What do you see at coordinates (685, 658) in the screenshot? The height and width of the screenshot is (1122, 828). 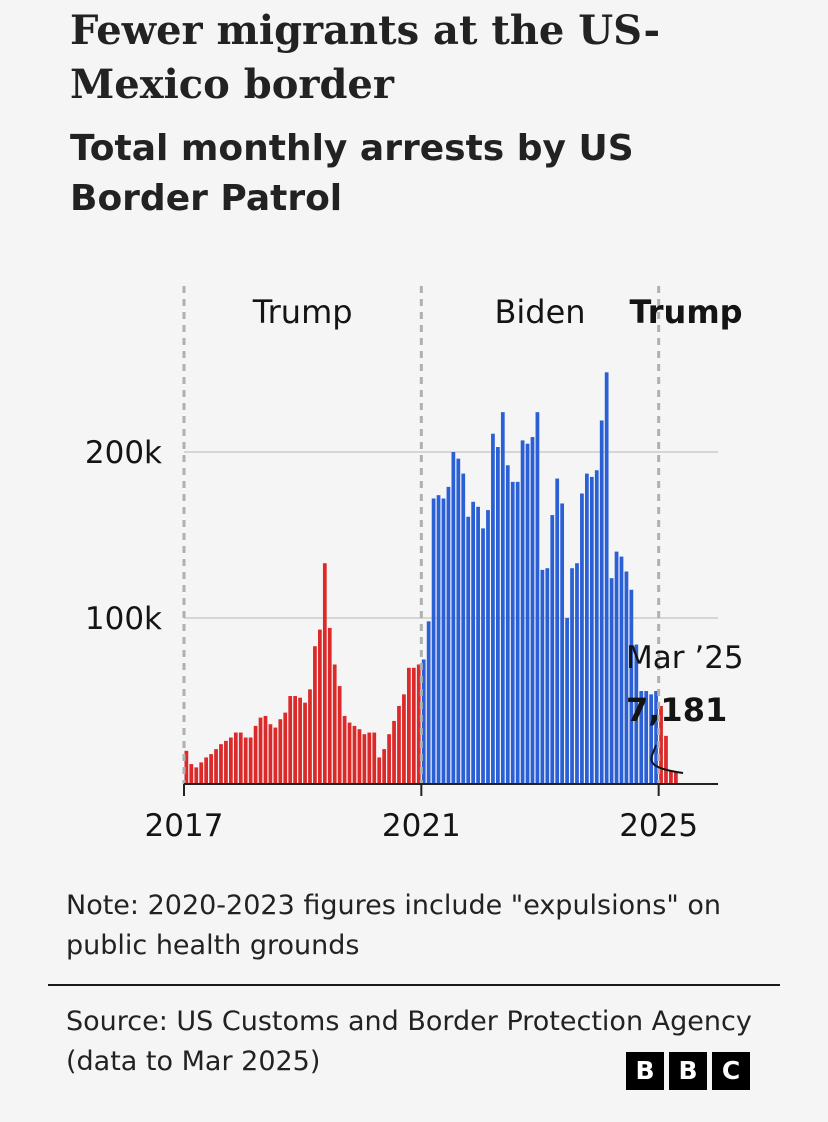 I see `annotation-label: Mar ’25` at bounding box center [685, 658].